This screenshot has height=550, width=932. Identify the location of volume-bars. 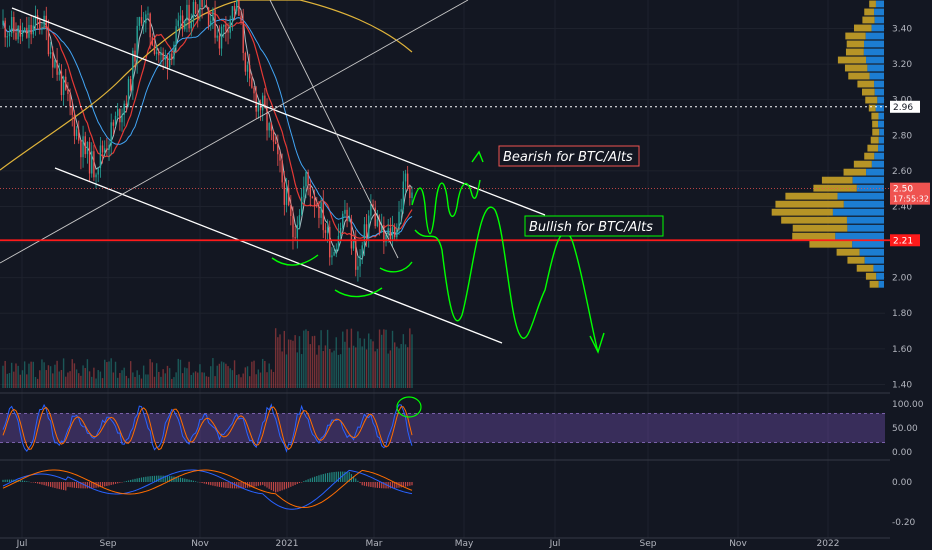
(207, 358).